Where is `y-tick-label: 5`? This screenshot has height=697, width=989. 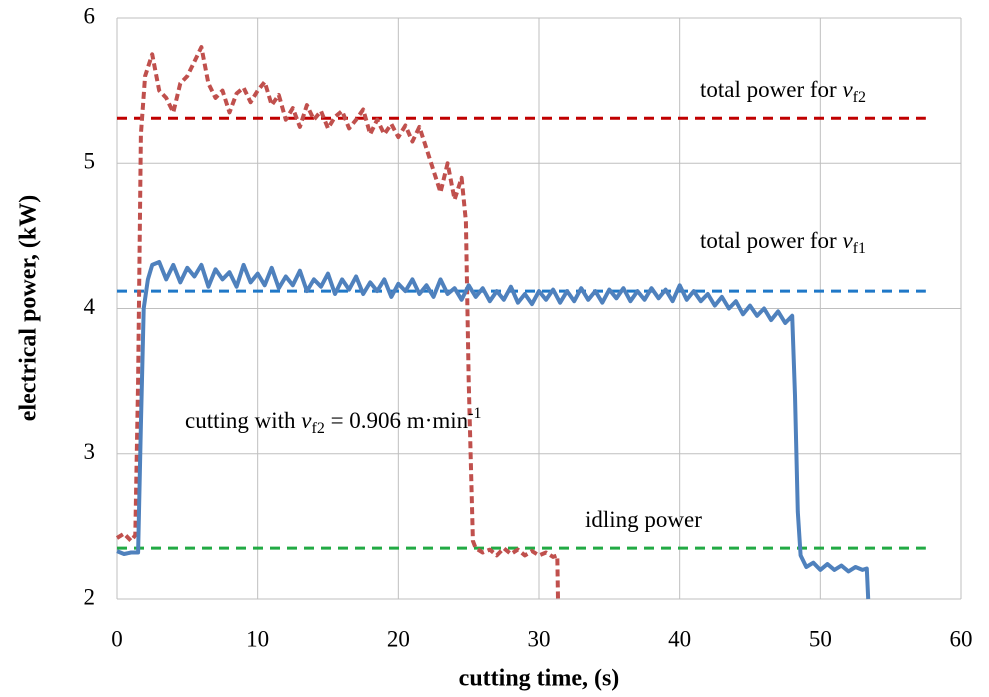 y-tick-label: 5 is located at coordinates (90, 161).